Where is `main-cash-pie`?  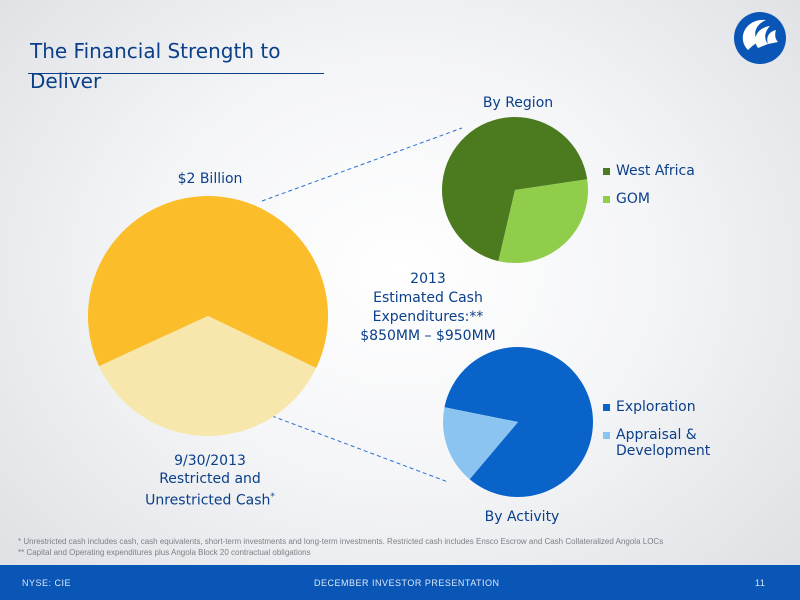
main-cash-pie is located at coordinates (208, 315).